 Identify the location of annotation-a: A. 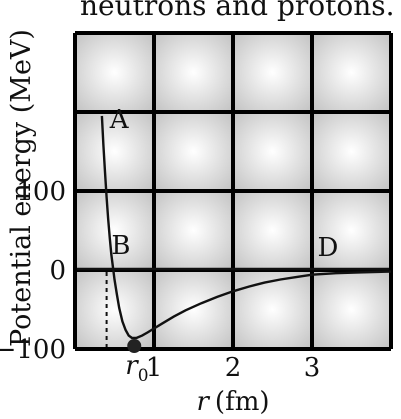
(119, 120).